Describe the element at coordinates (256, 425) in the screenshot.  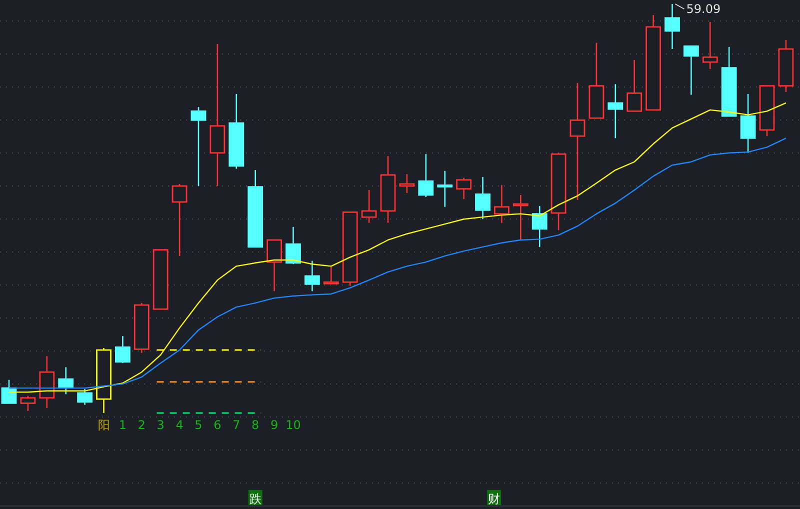
I see `text: 8` at that location.